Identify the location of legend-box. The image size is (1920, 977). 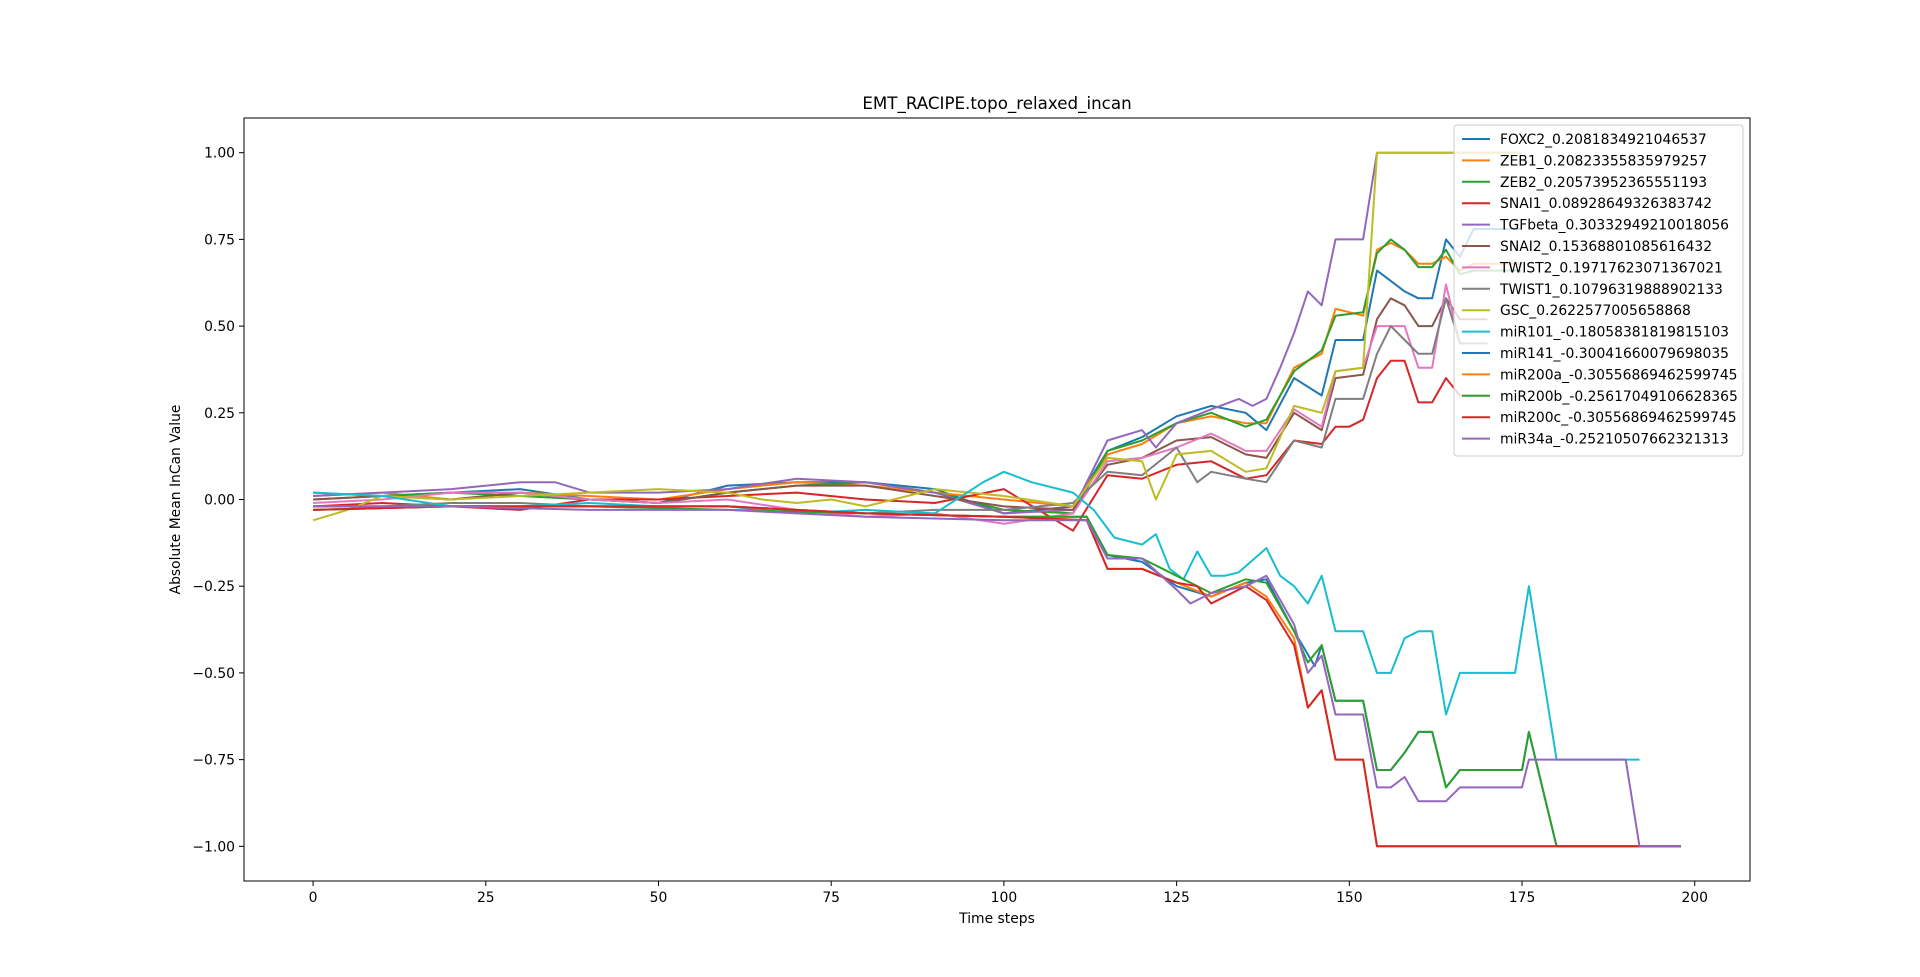
(1598, 290).